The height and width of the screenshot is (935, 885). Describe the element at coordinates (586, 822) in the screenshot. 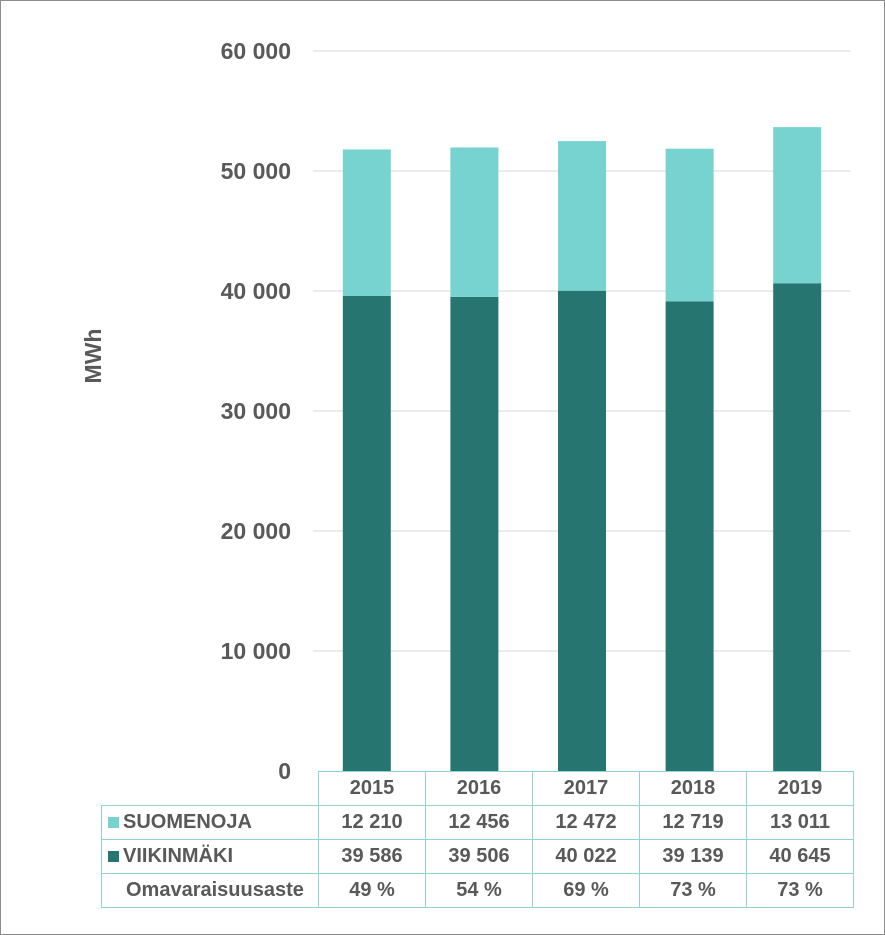

I see `data-label: 12 472` at that location.